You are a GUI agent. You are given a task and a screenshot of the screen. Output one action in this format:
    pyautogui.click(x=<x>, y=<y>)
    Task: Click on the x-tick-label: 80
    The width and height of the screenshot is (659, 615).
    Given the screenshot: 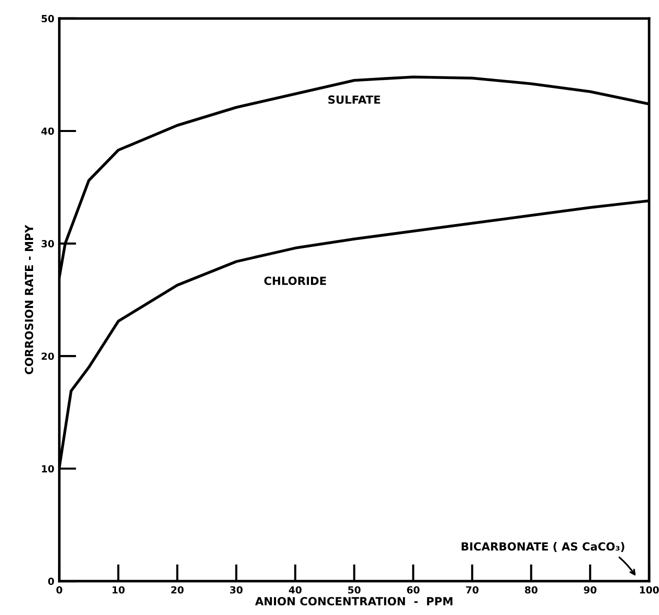 What is the action you would take?
    pyautogui.click(x=531, y=590)
    